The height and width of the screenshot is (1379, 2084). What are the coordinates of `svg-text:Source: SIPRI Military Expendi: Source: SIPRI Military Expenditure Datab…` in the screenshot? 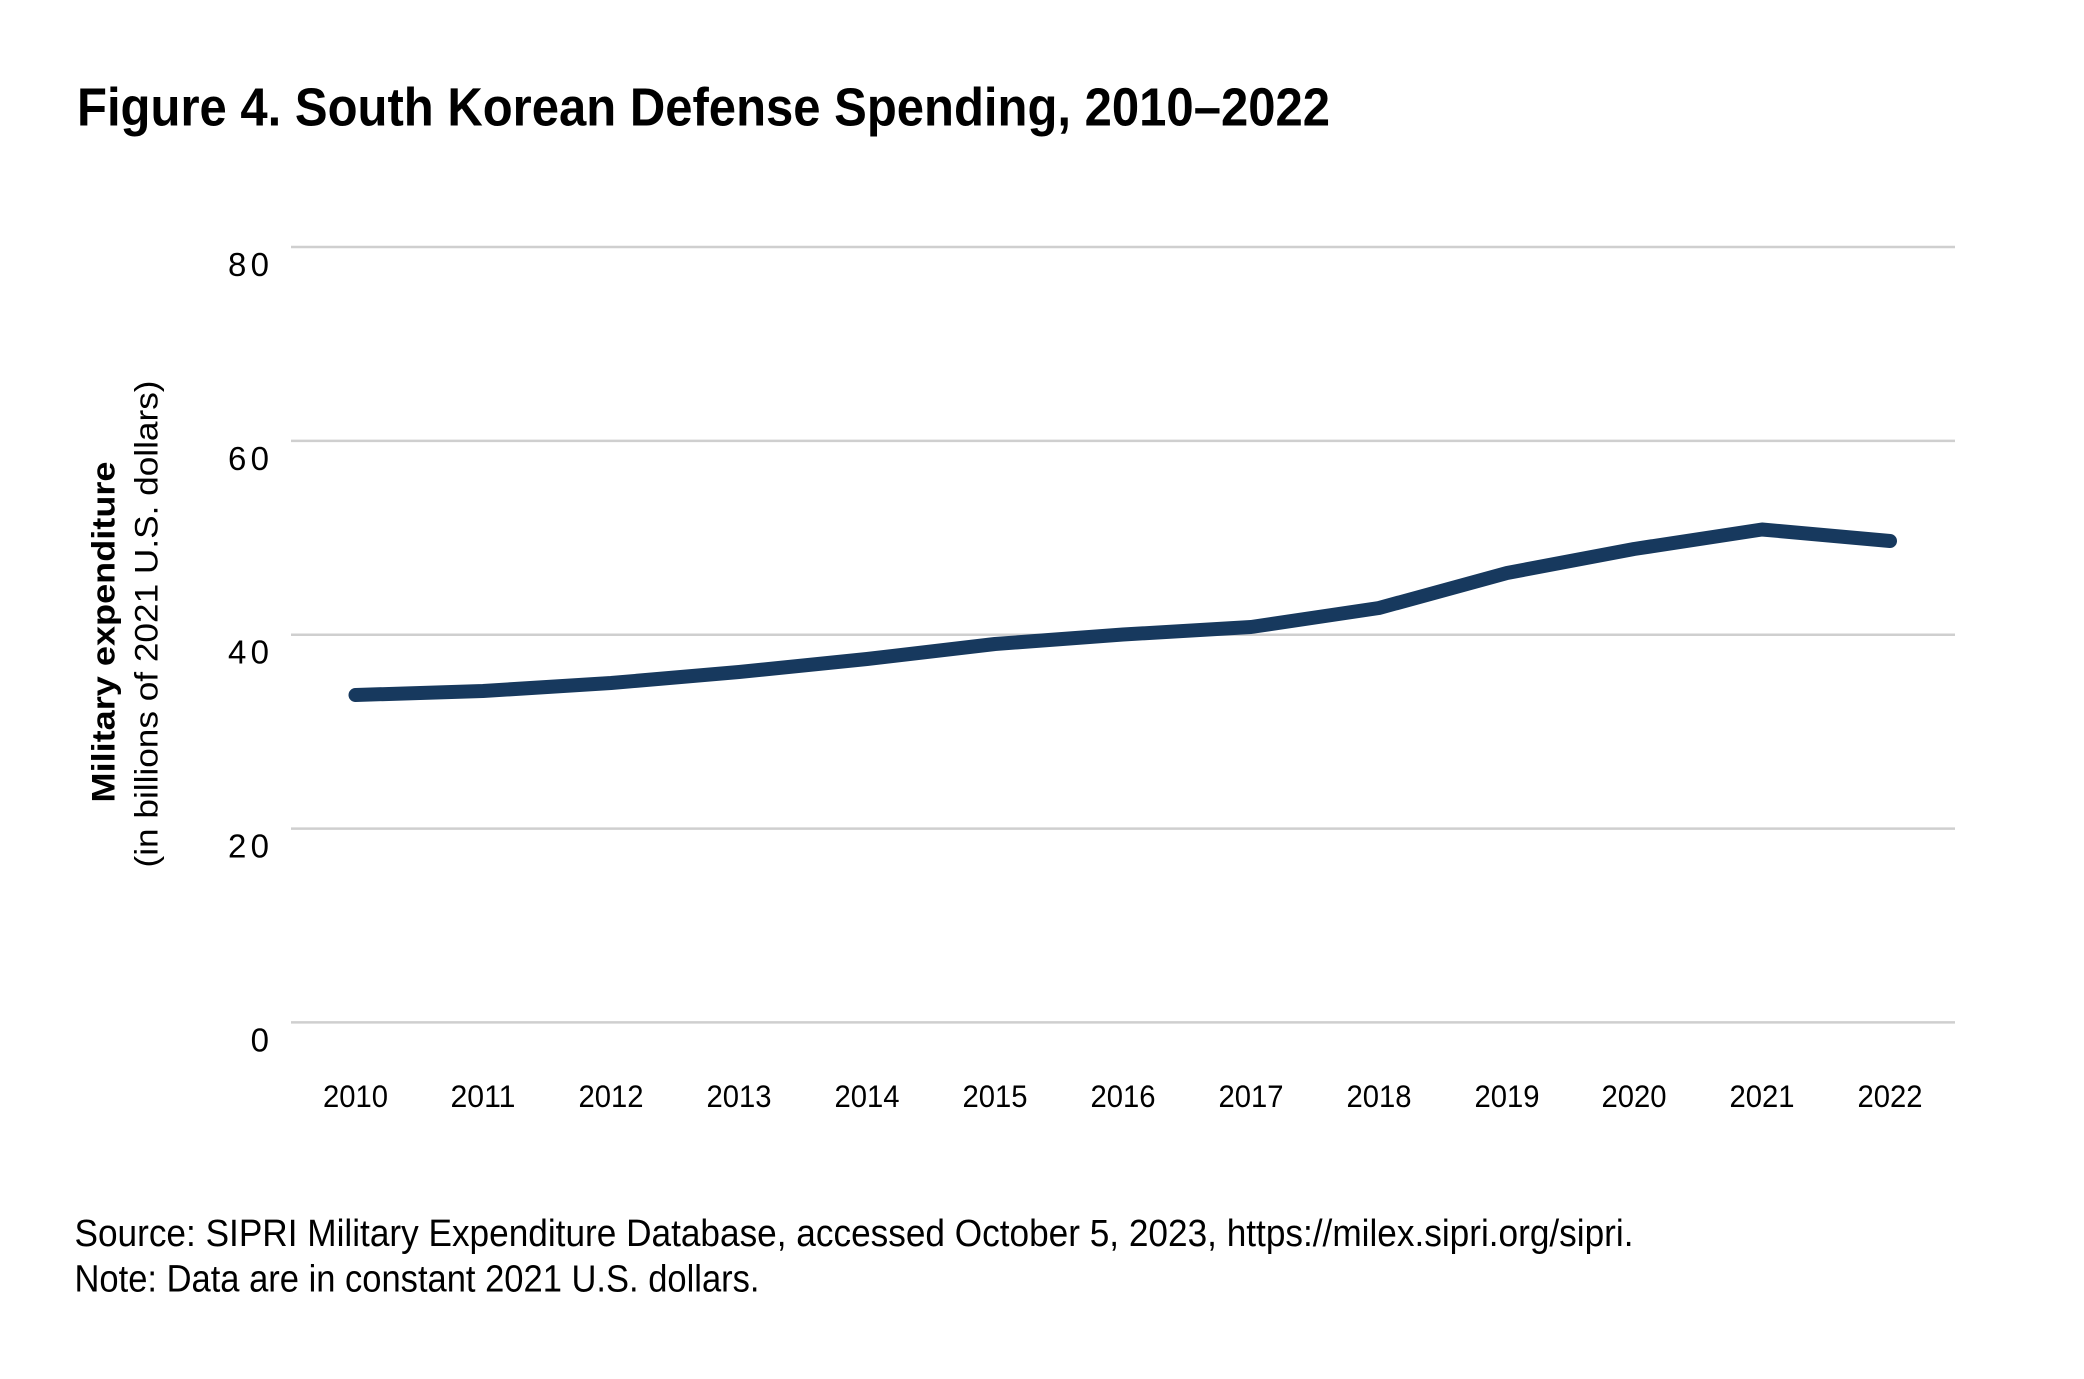 It's located at (854, 1234).